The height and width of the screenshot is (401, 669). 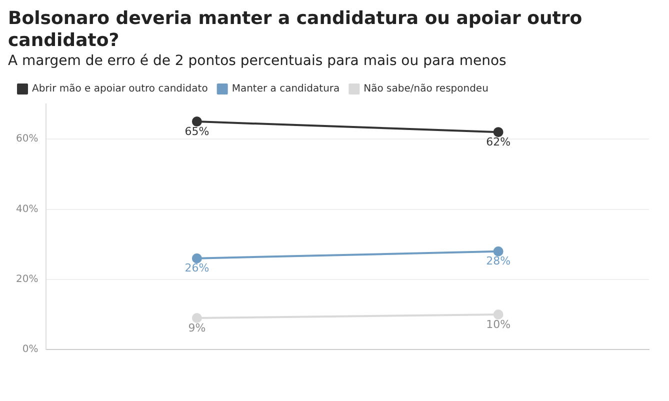 I want to click on legend-label: Abrir mão e apoiar outro candidato, so click(x=120, y=89).